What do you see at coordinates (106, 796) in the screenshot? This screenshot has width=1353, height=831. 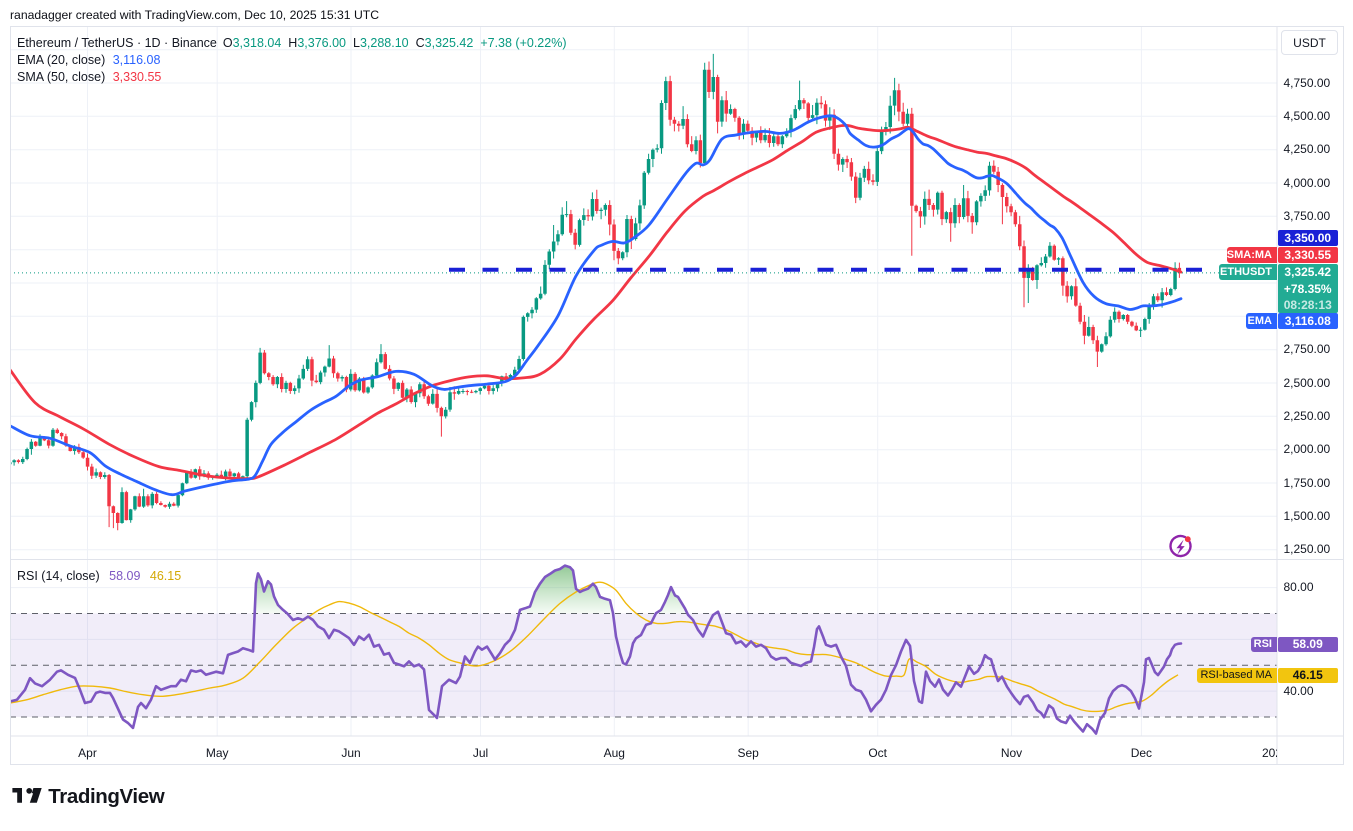 I see `svg-text: TradingView` at bounding box center [106, 796].